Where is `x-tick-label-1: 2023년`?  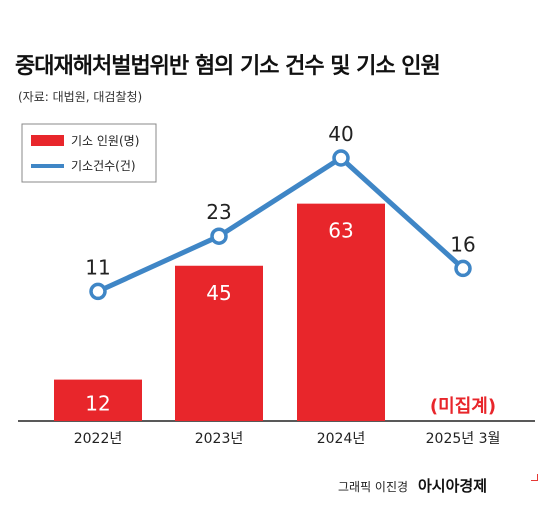 x-tick-label-1: 2023년 is located at coordinates (219, 439).